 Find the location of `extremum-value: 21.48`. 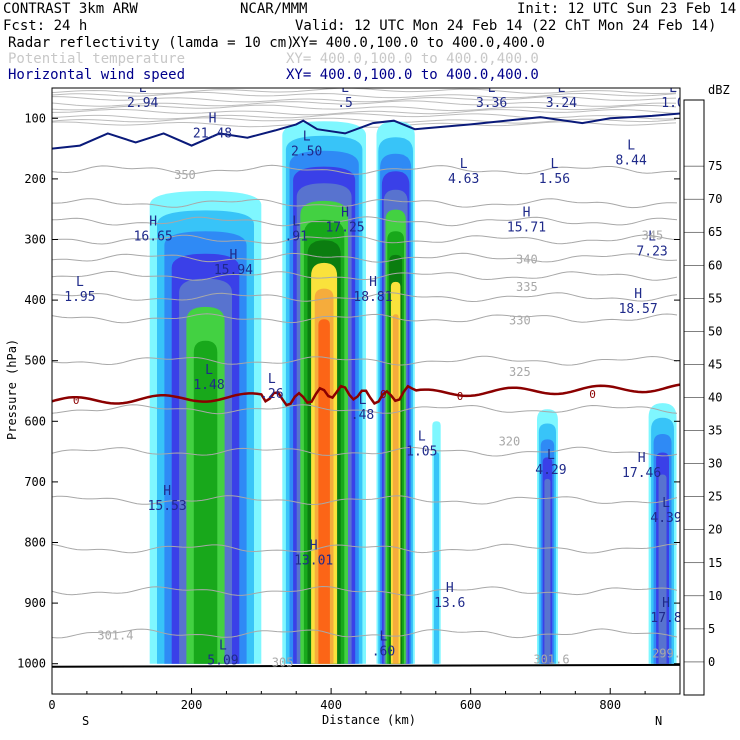

extremum-value: 21.48 is located at coordinates (212, 133).